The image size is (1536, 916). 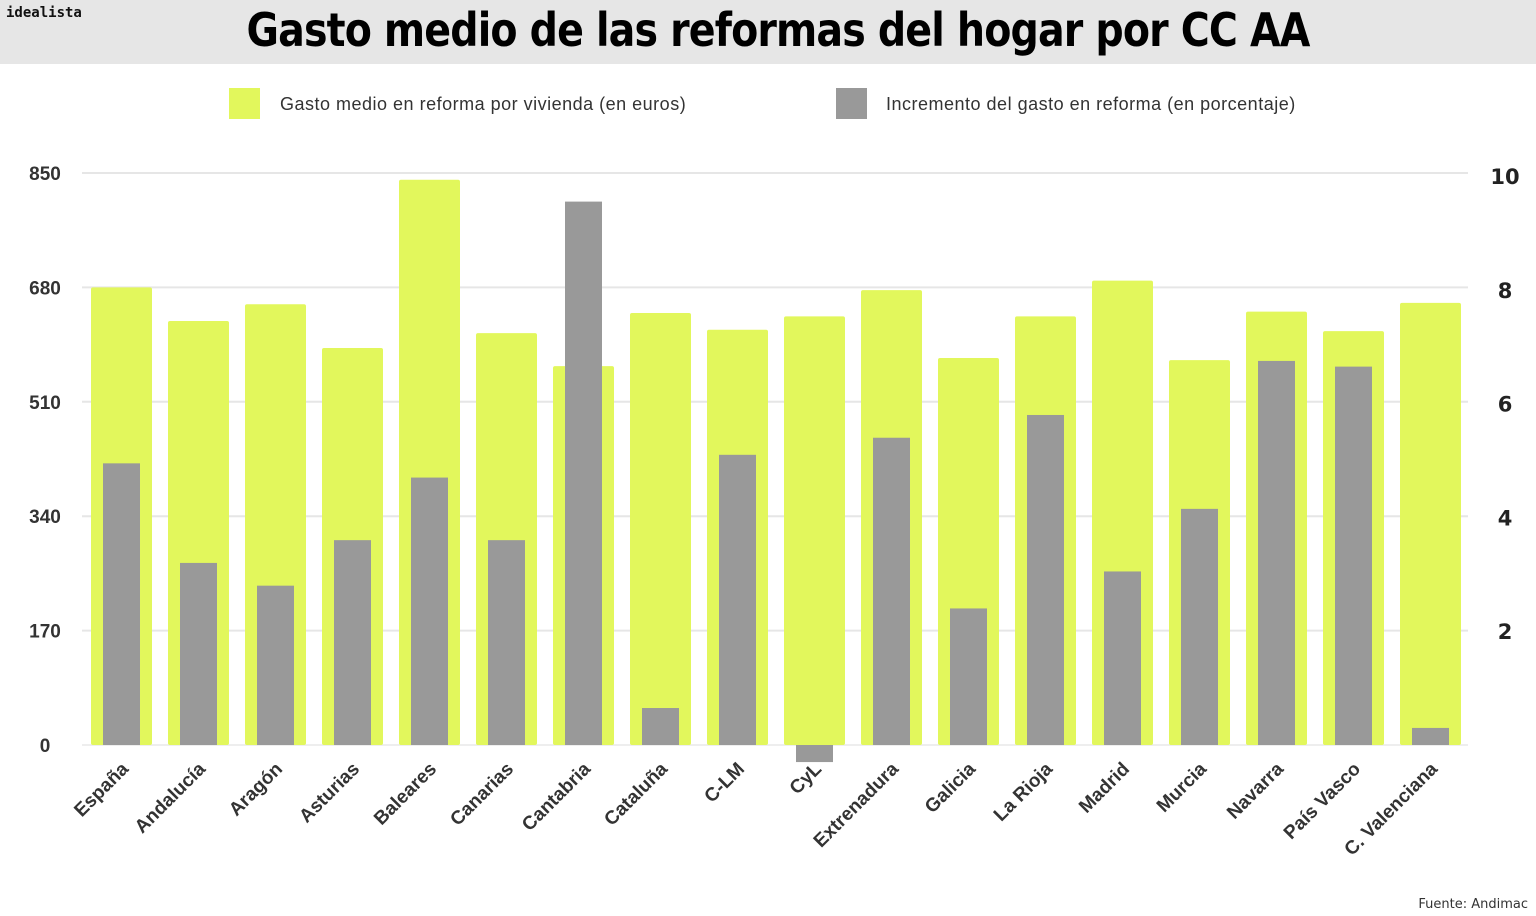 I want to click on category-label: Aragón, so click(x=256, y=790).